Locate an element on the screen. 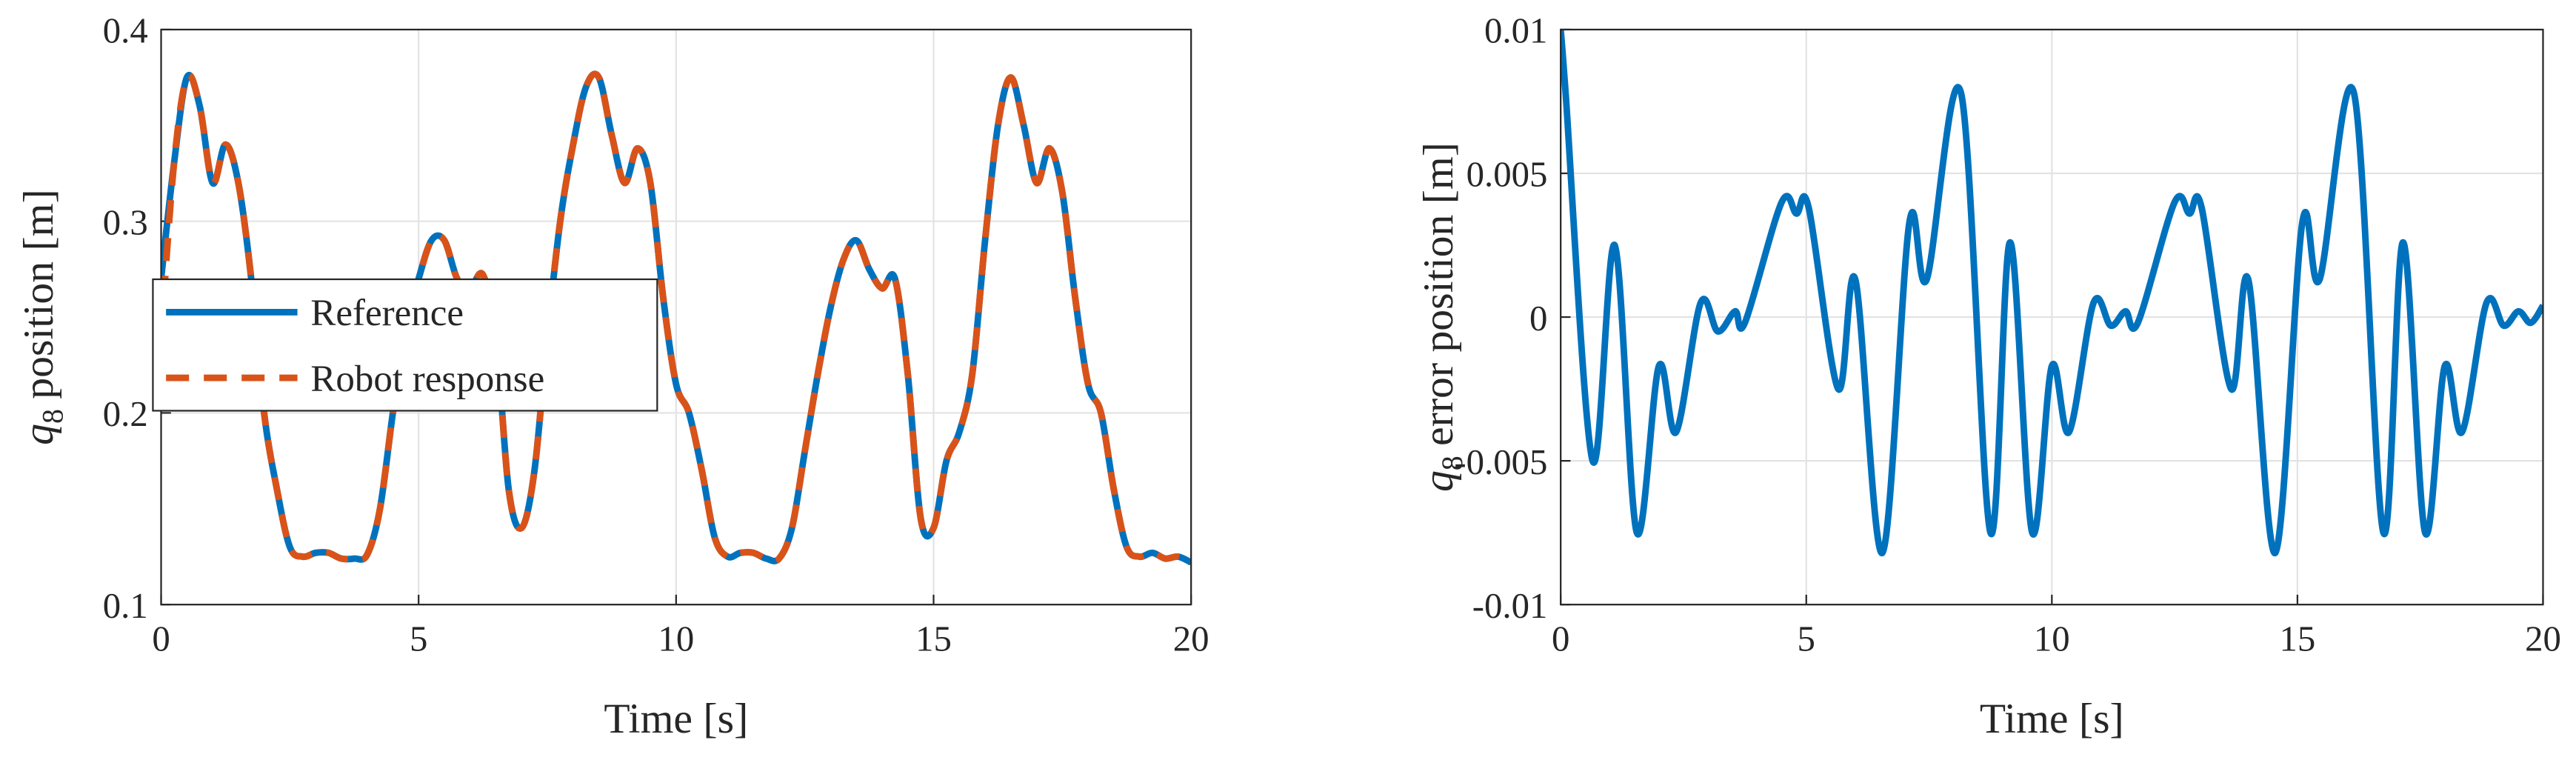 This screenshot has width=2576, height=760. y-tick-label: 0.2 is located at coordinates (125, 414).